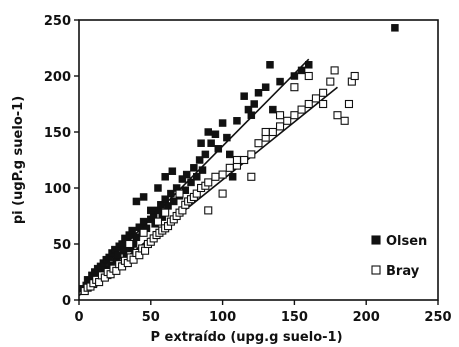 The image size is (459, 347). What do you see at coordinates (376, 240) in the screenshot?
I see `legend-marker-olsen` at bounding box center [376, 240].